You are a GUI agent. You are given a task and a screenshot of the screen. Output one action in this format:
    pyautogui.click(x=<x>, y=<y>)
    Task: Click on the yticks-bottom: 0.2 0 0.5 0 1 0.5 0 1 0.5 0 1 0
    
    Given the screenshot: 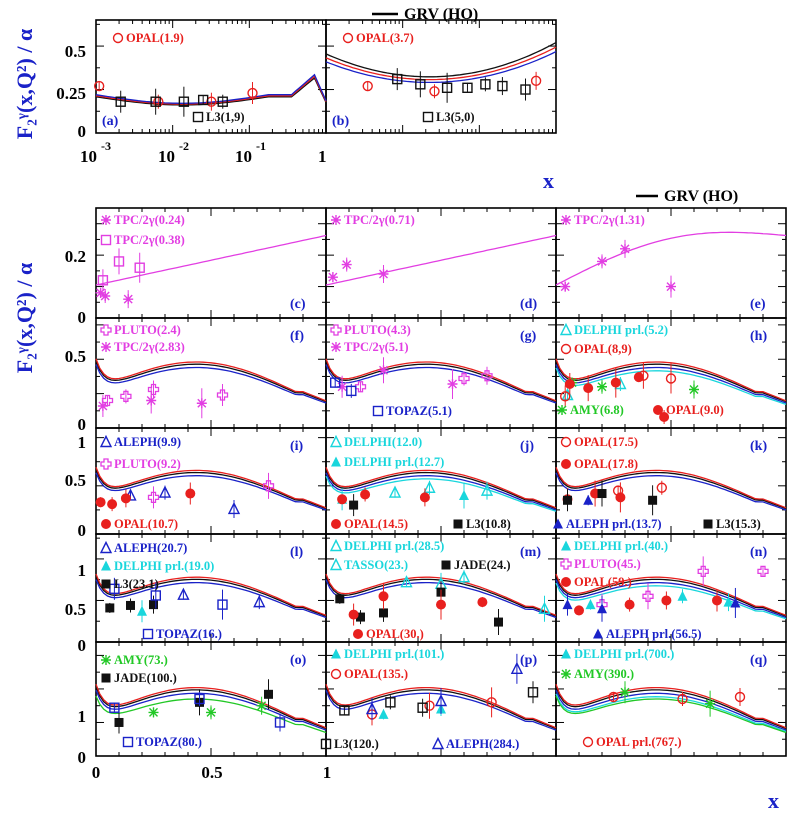 What is the action you would take?
    pyautogui.click(x=75, y=507)
    